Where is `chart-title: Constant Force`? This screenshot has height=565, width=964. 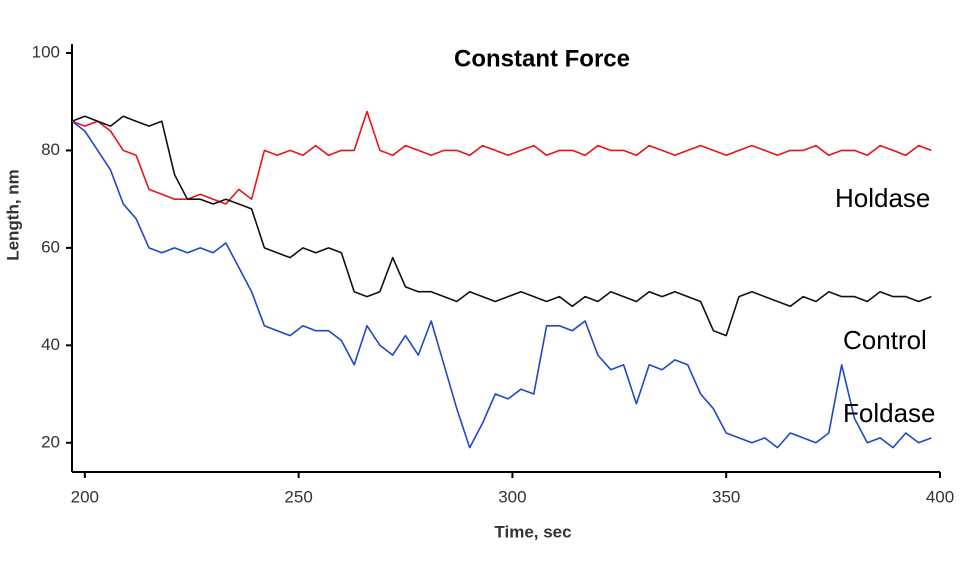
chart-title: Constant Force is located at coordinates (542, 58).